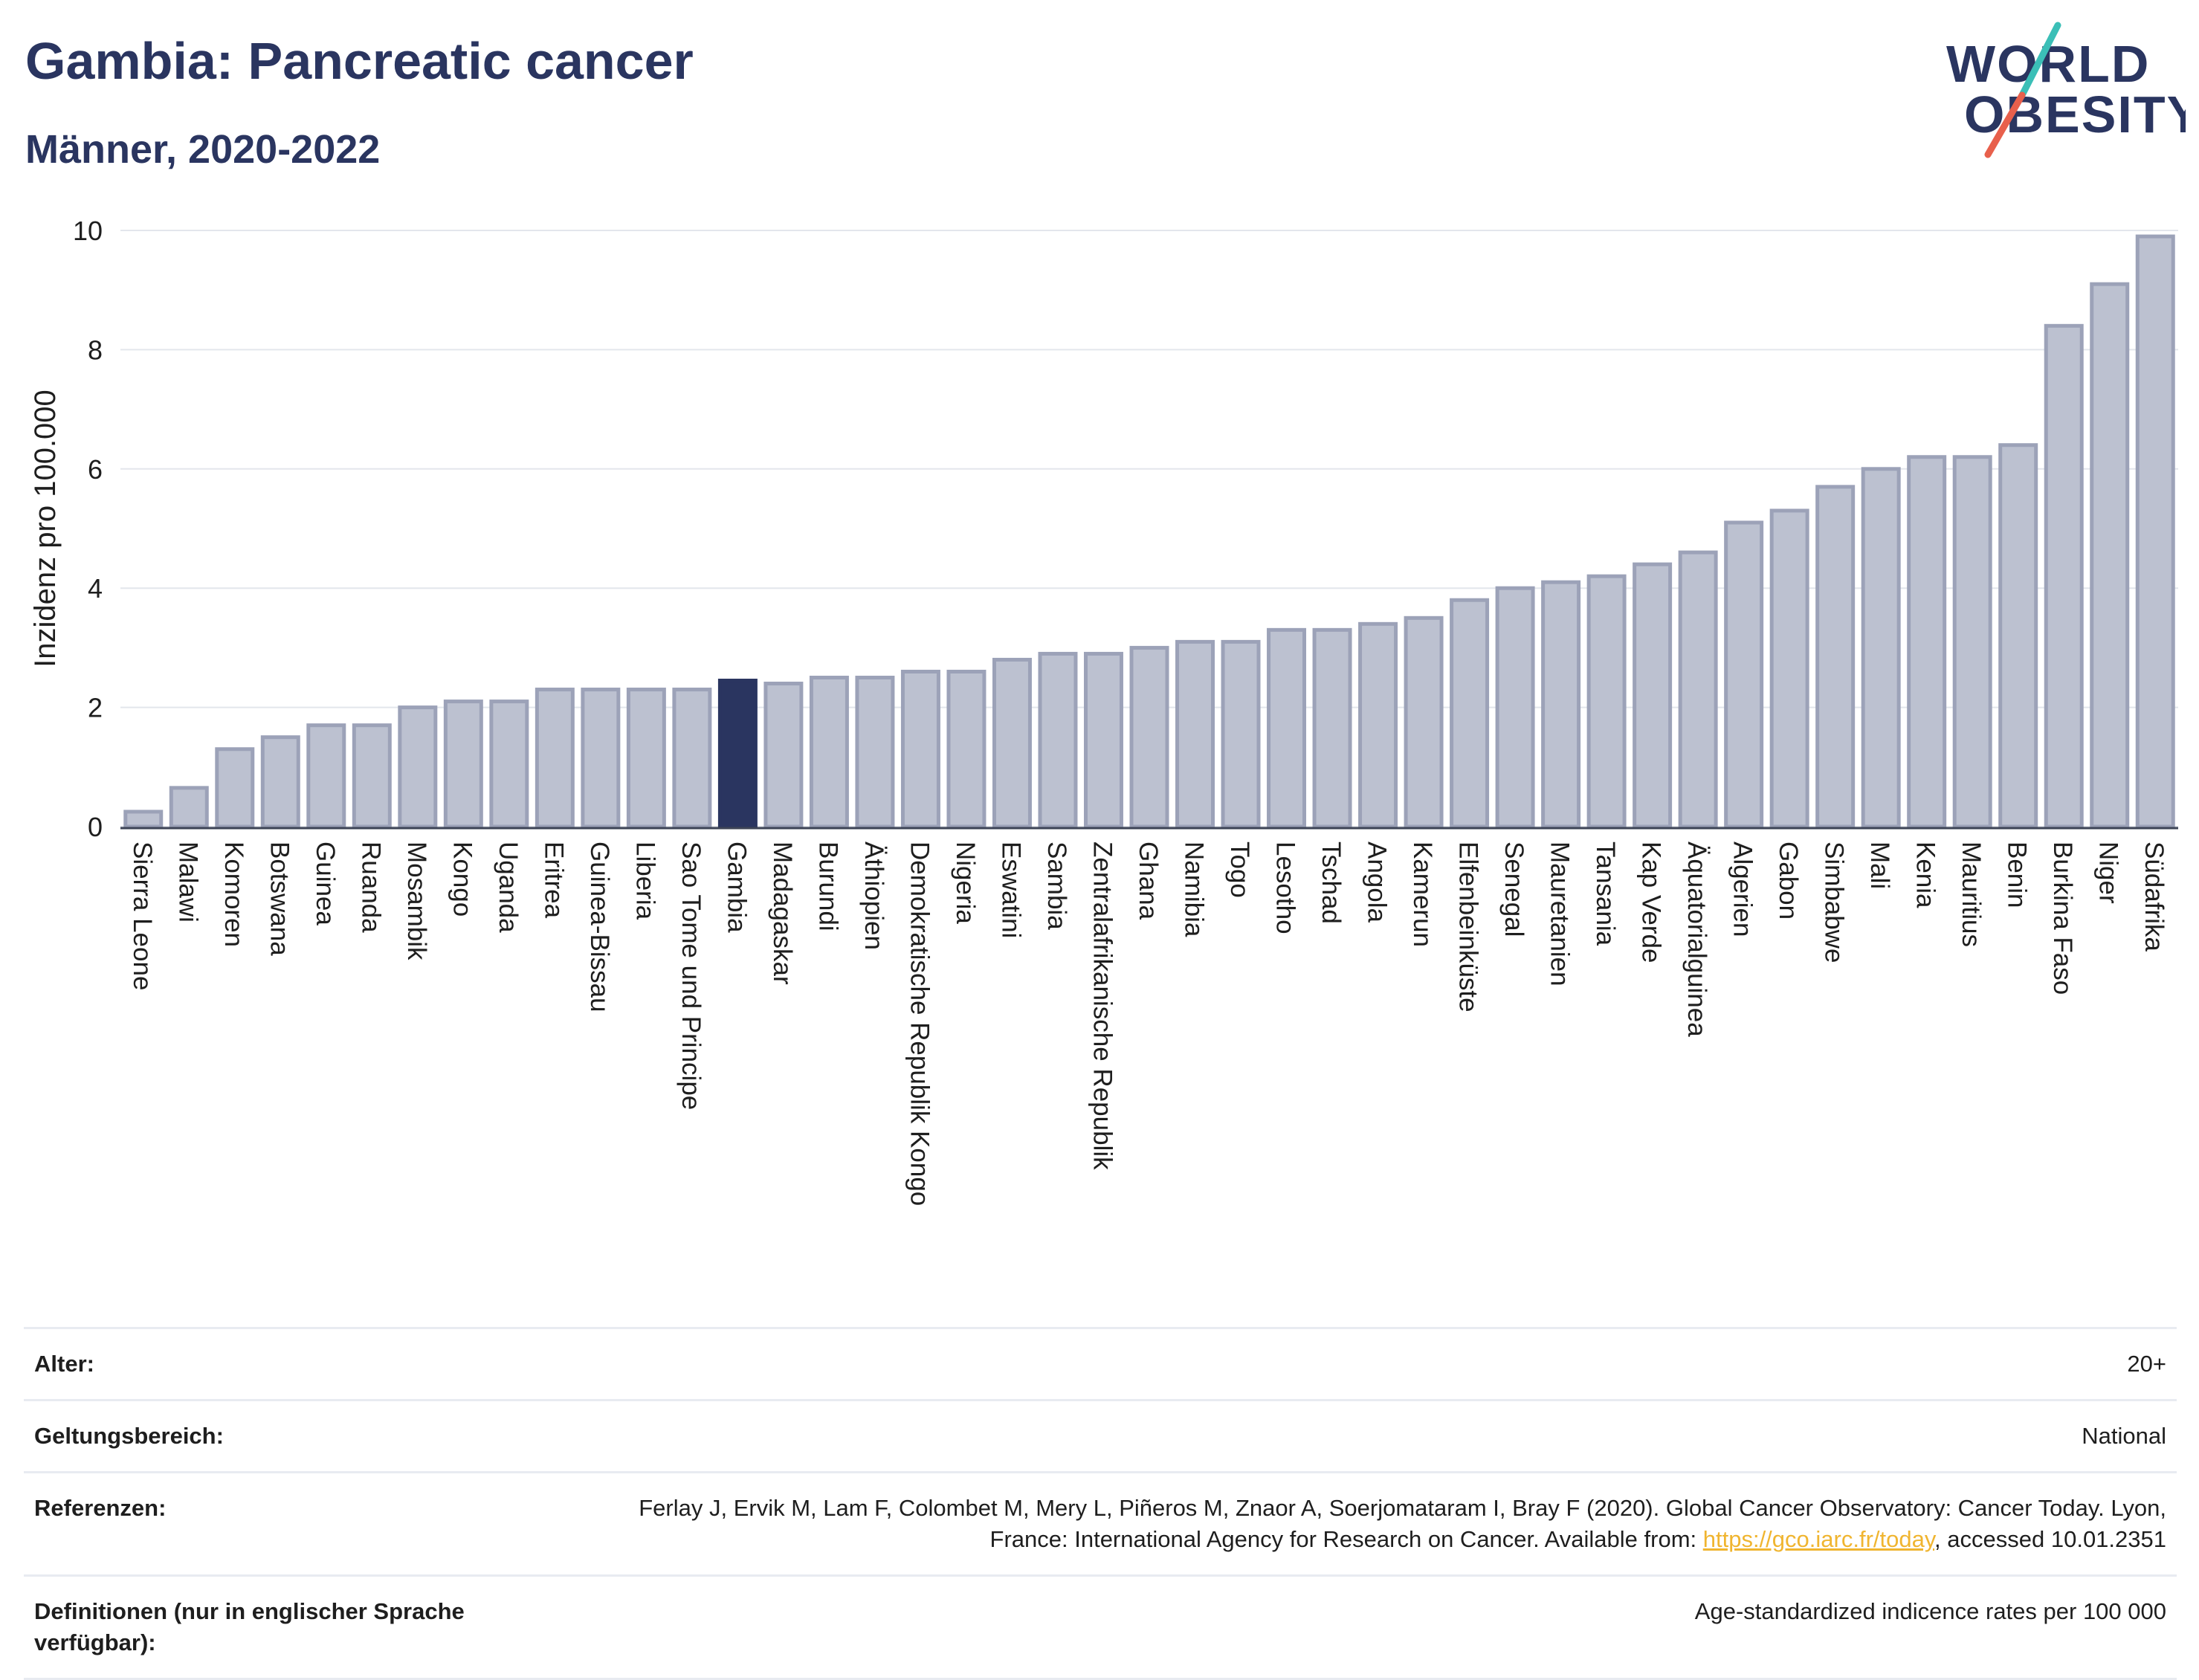 The width and height of the screenshot is (2199, 1680). I want to click on x-tick-label: Uganda, so click(508, 887).